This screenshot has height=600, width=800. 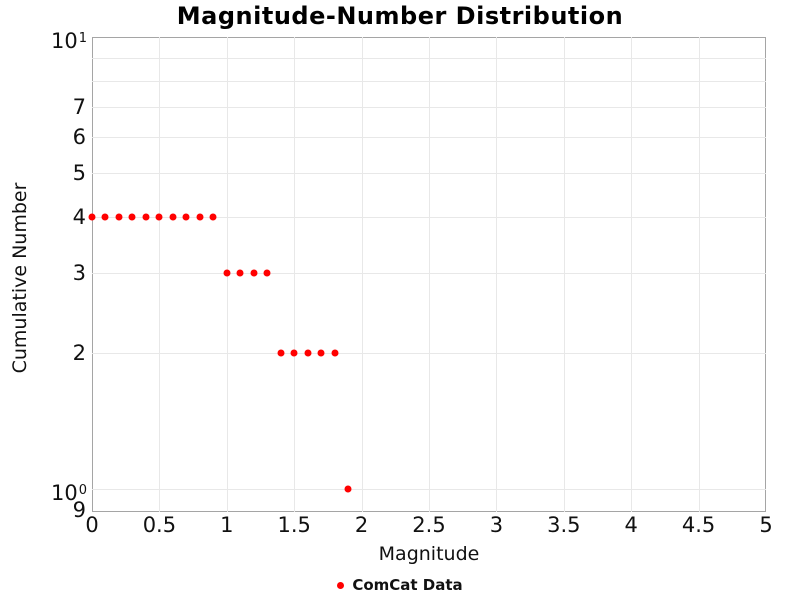 What do you see at coordinates (407, 585) in the screenshot?
I see `legend-item-label: ComCat Data` at bounding box center [407, 585].